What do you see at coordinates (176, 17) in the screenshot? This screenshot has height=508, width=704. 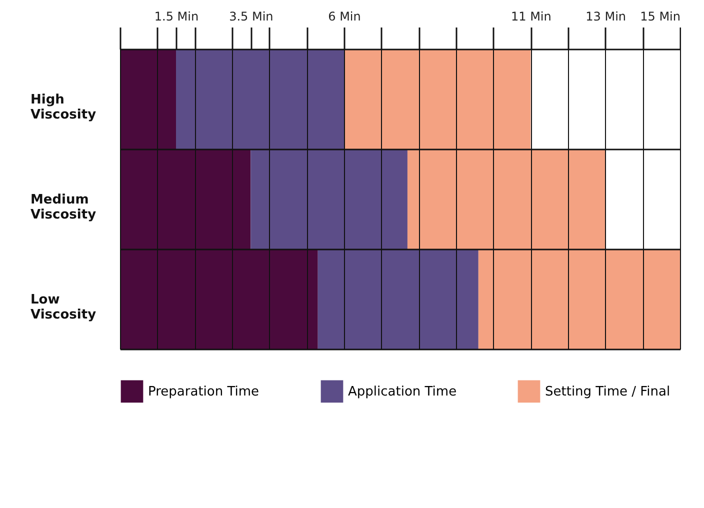 I see `x-tick-label: 1.5 Min` at bounding box center [176, 17].